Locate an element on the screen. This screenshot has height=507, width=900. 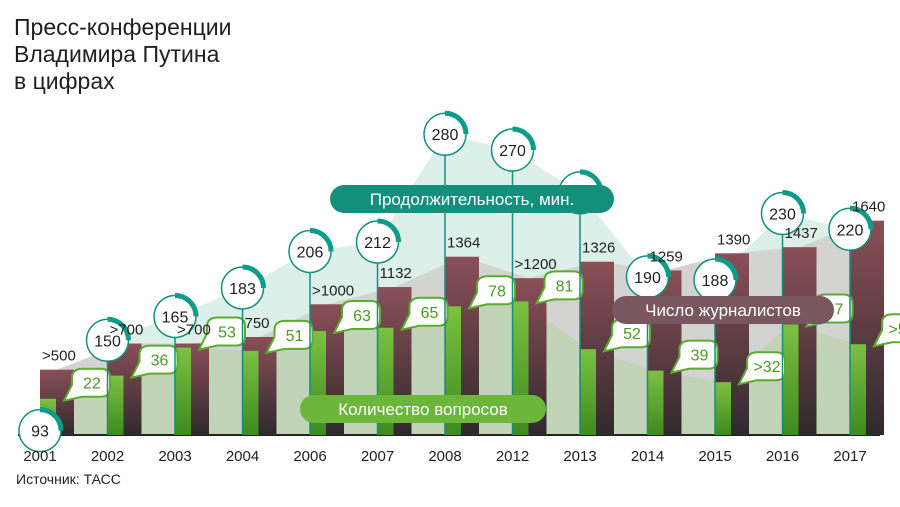
duration-value-label: 270 is located at coordinates (512, 151).